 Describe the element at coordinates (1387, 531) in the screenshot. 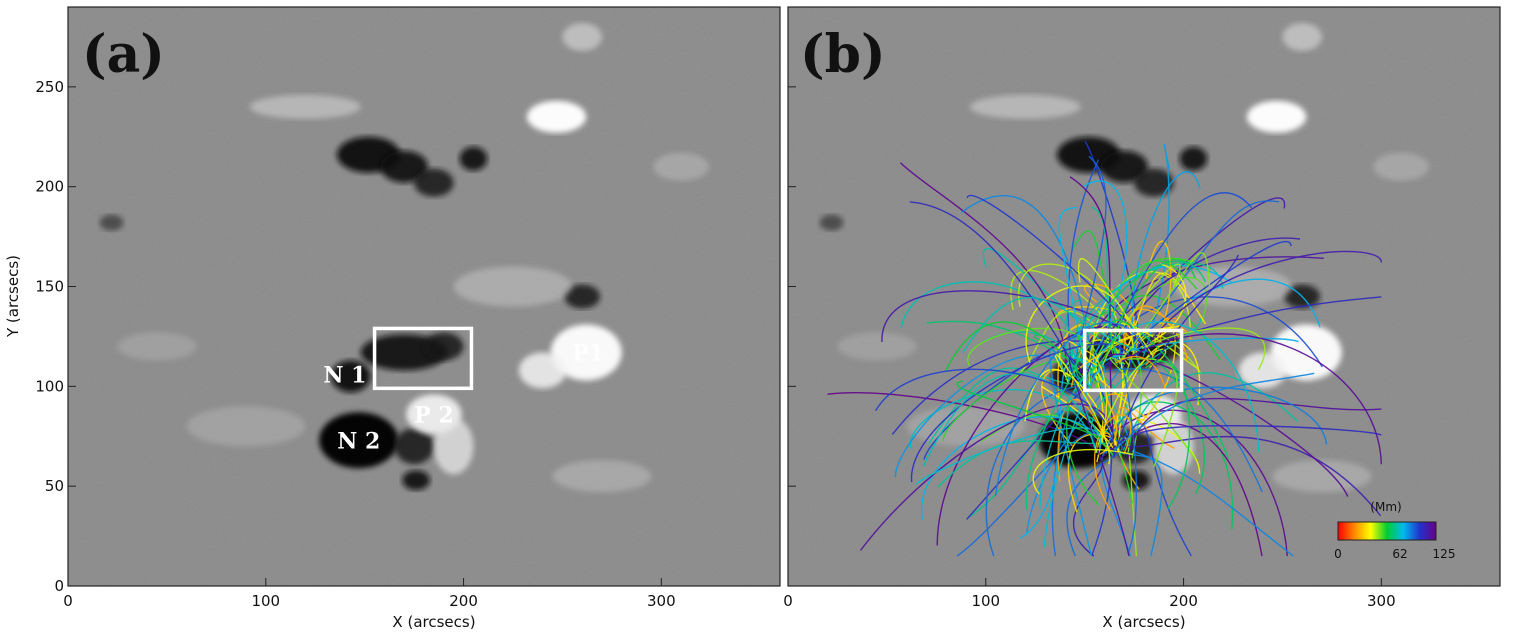

I see `colorbar-gradient` at that location.